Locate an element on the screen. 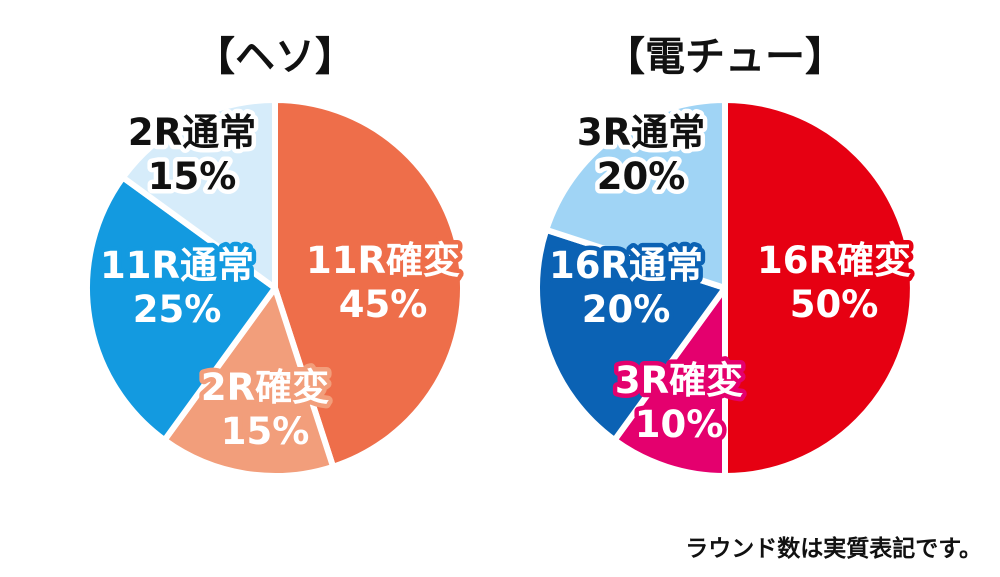 This screenshot has height=577, width=1000. slice-label: 3R通常 is located at coordinates (641, 132).